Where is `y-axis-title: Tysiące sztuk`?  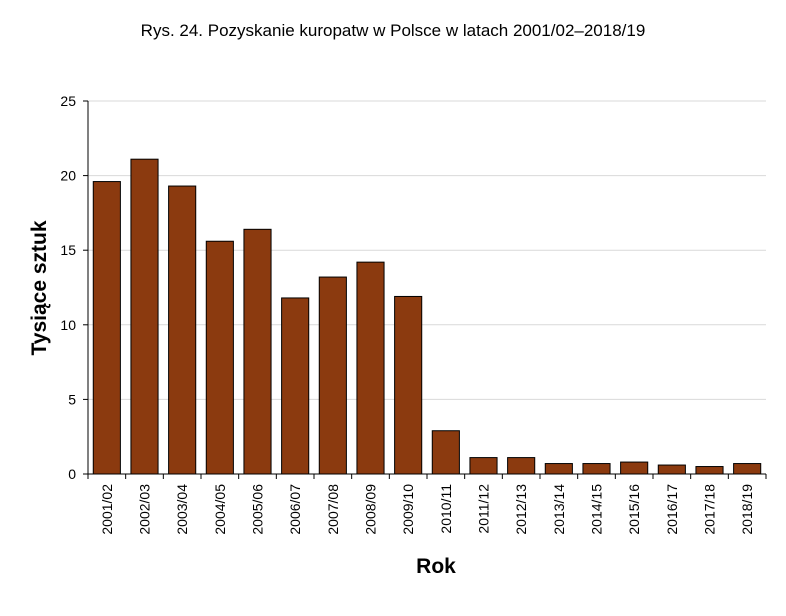
y-axis-title: Tysiące sztuk is located at coordinates (39, 287).